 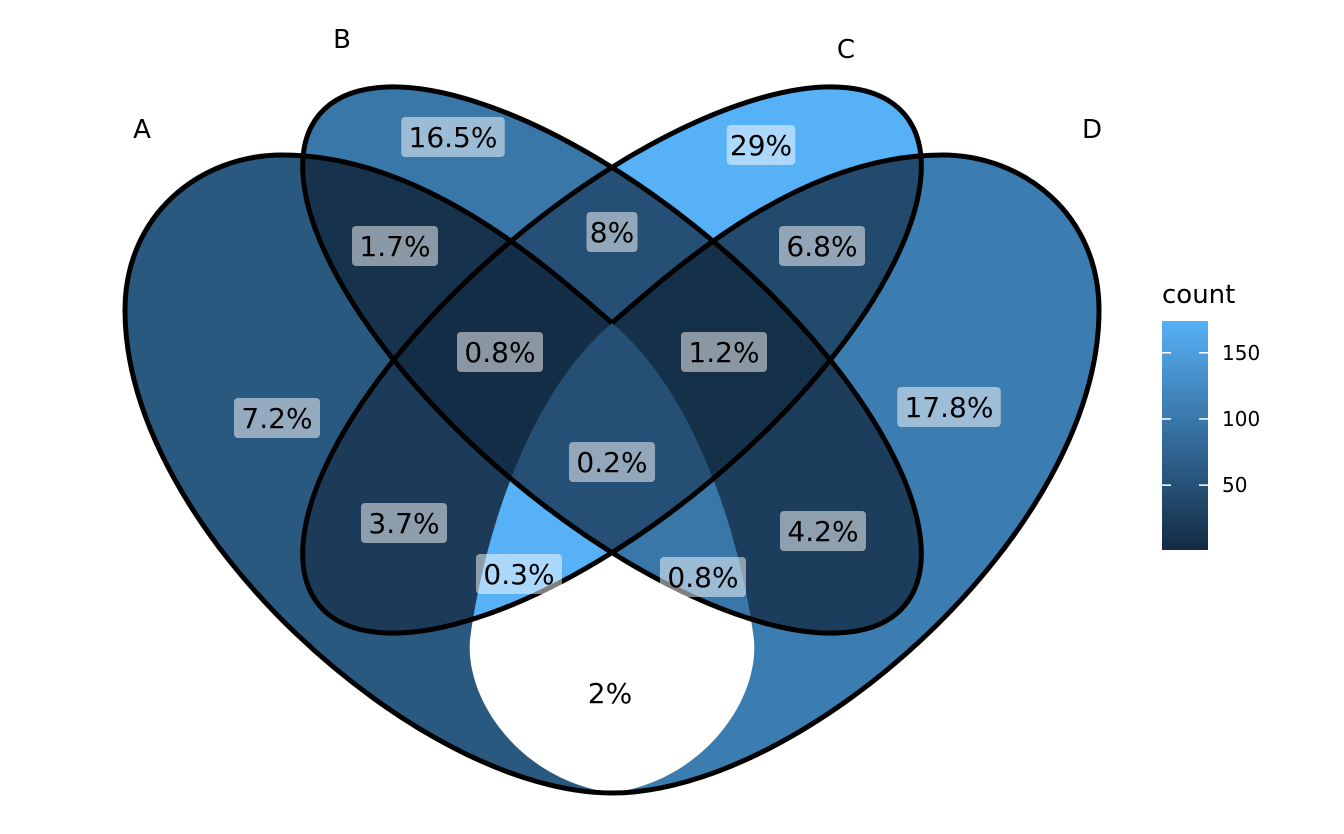 I want to click on region-percent: 29%, so click(x=761, y=145).